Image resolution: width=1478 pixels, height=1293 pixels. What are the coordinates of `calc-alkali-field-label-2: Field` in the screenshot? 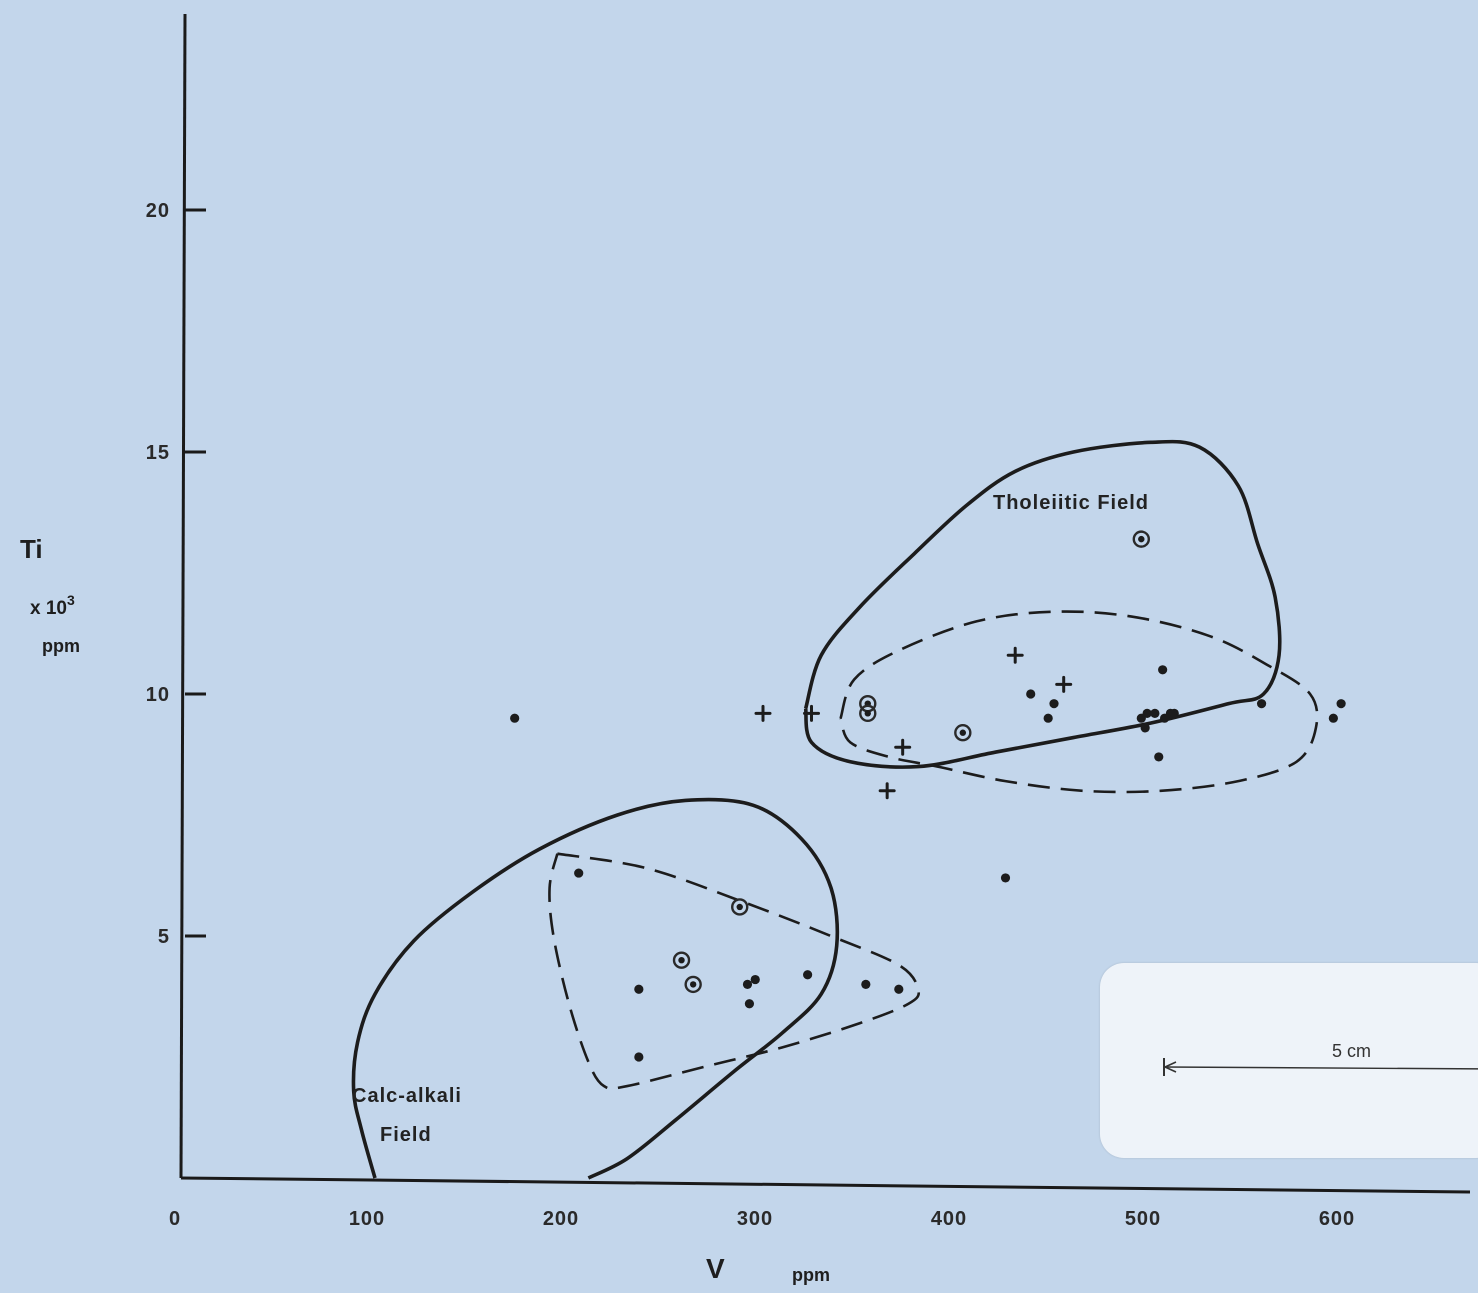 It's located at (406, 1135).